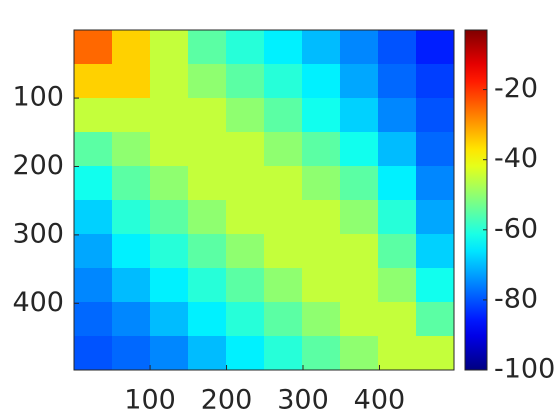 This screenshot has height=420, width=560. Describe the element at coordinates (227, 400) in the screenshot. I see `x-tick-label: 200` at that location.